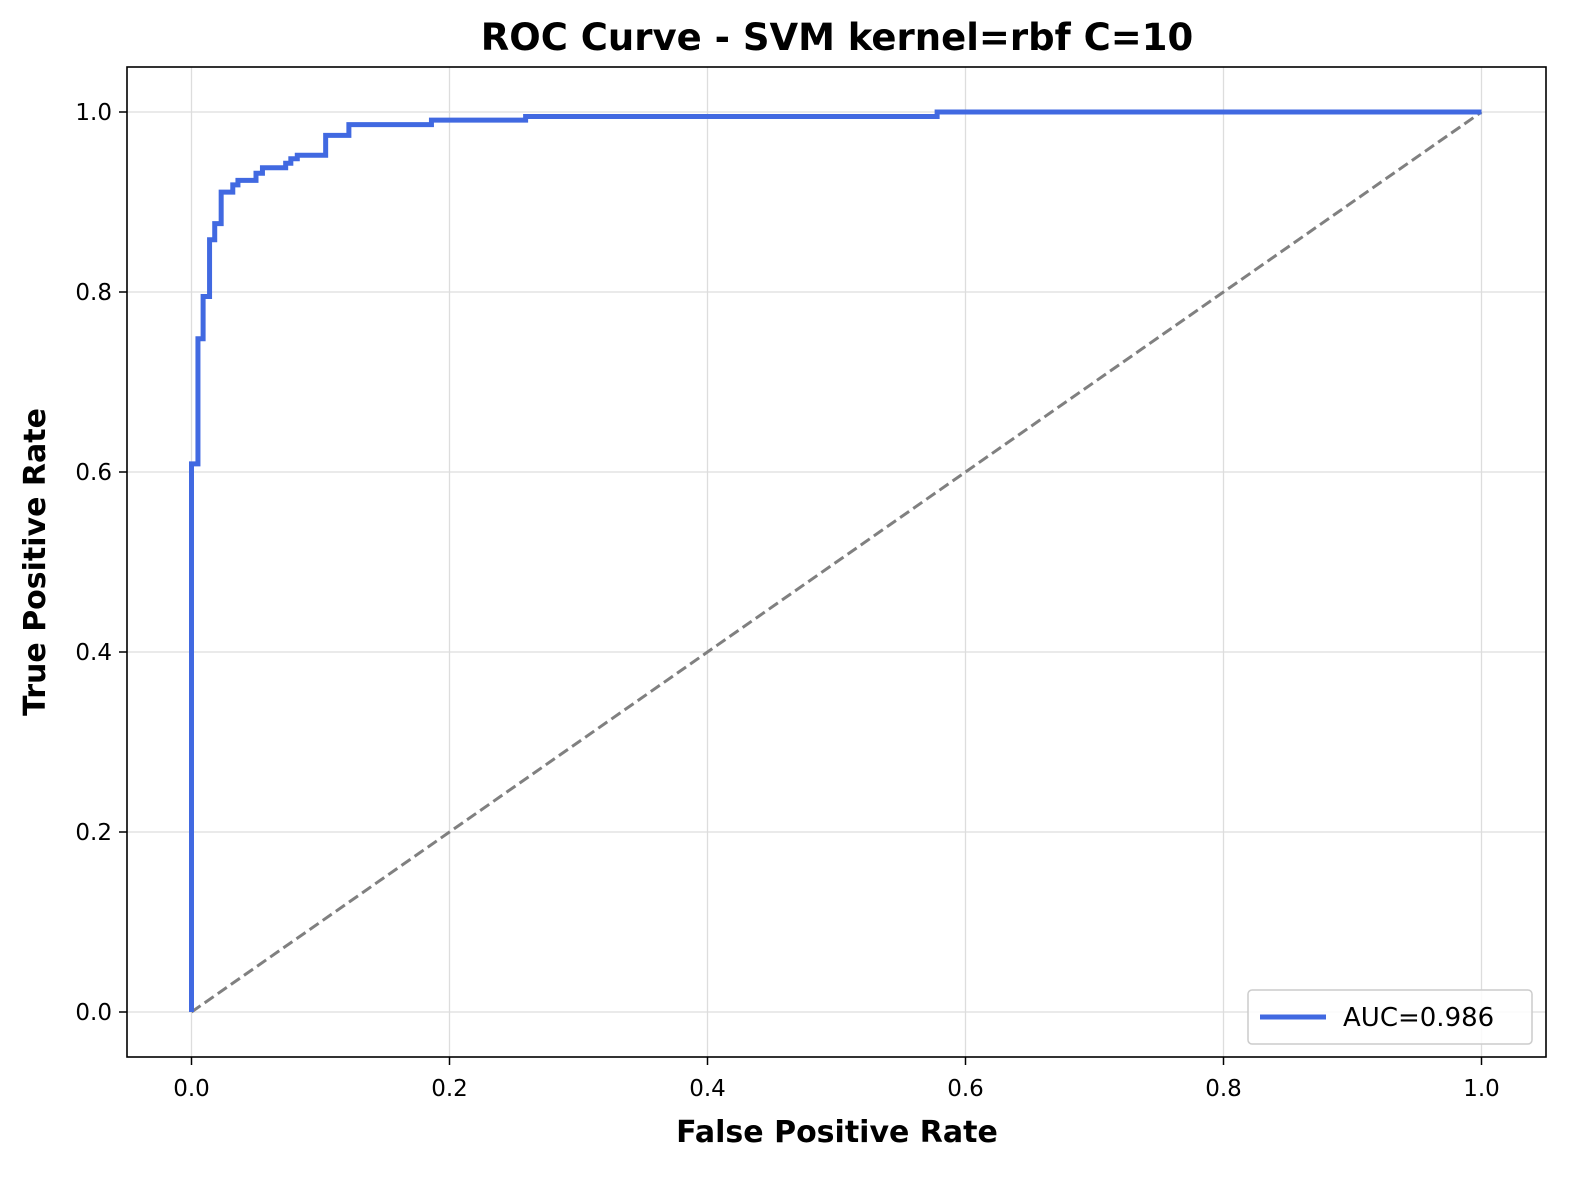 This screenshot has height=1177, width=1577. I want to click on y-tick-label: 0.8, so click(93, 293).